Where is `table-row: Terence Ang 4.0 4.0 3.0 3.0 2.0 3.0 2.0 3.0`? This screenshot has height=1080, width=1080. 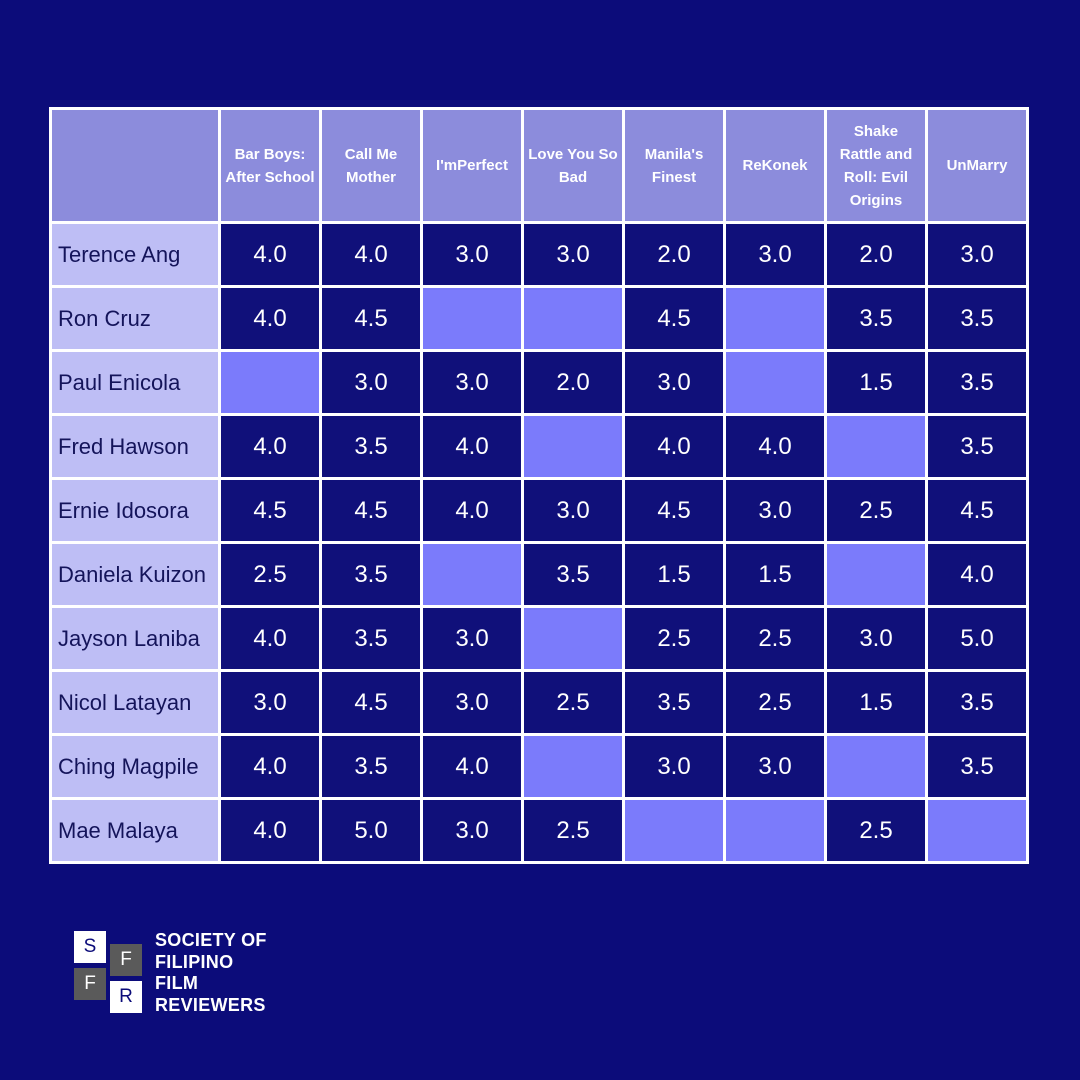 table-row: Terence Ang 4.0 4.0 3.0 3.0 2.0 3.0 2.0 3.0 is located at coordinates (539, 254).